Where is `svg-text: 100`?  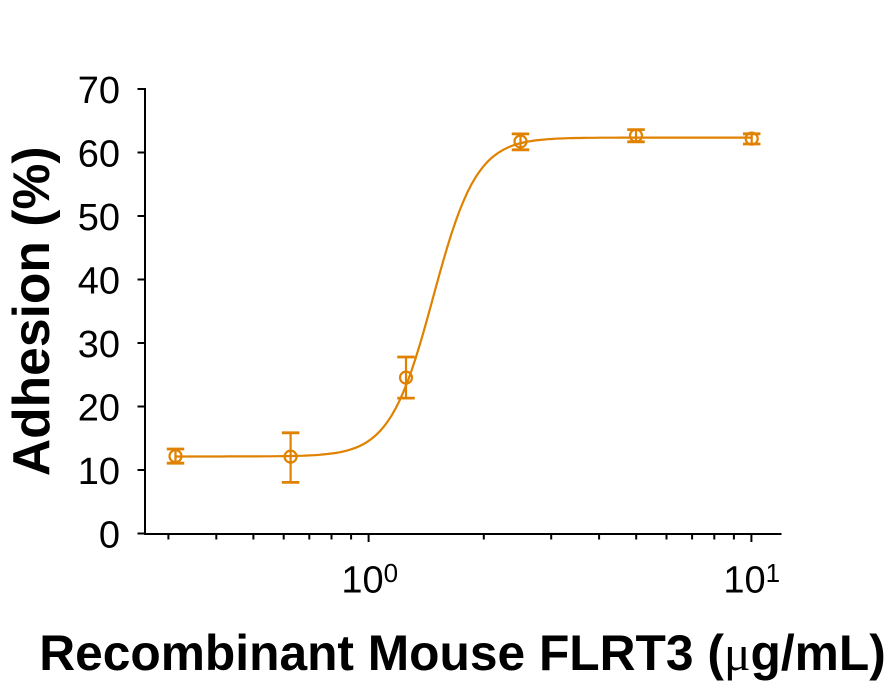 svg-text: 100 is located at coordinates (369, 580).